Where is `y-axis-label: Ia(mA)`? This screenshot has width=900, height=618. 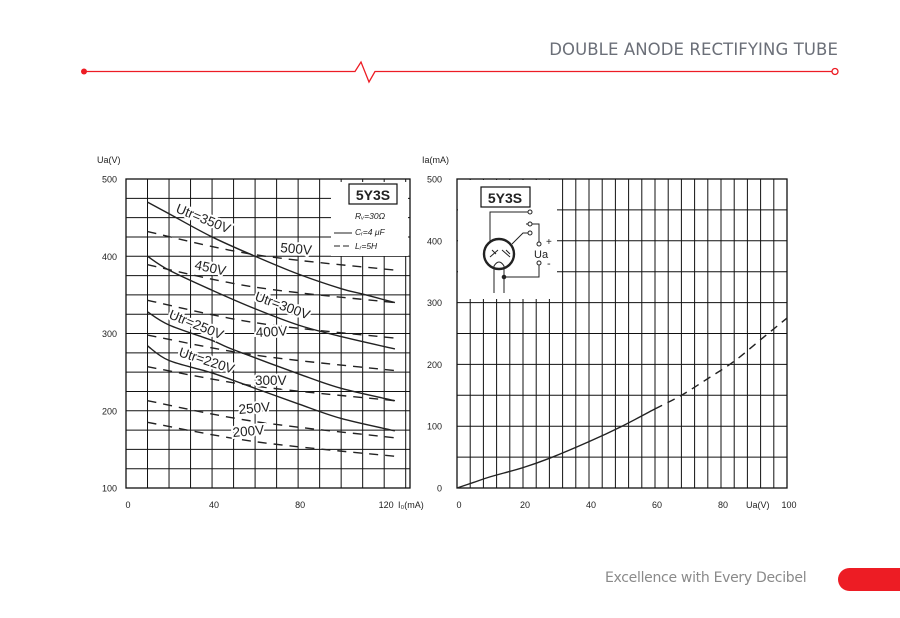 y-axis-label: Ia(mA) is located at coordinates (435, 160).